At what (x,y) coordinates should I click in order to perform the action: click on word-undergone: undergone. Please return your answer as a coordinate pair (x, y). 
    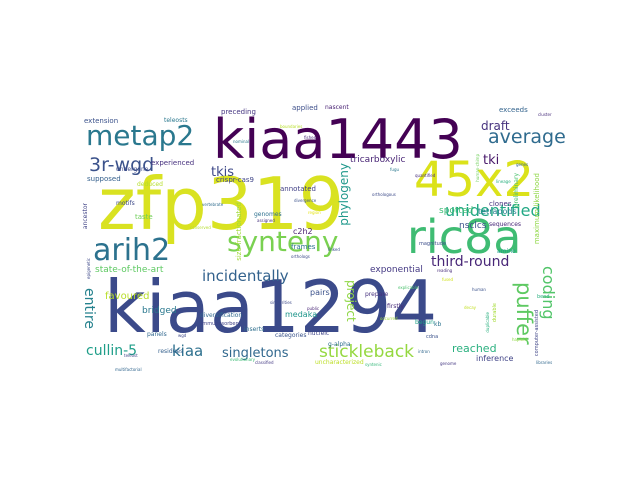
    Looking at the image, I should click on (132, 169).